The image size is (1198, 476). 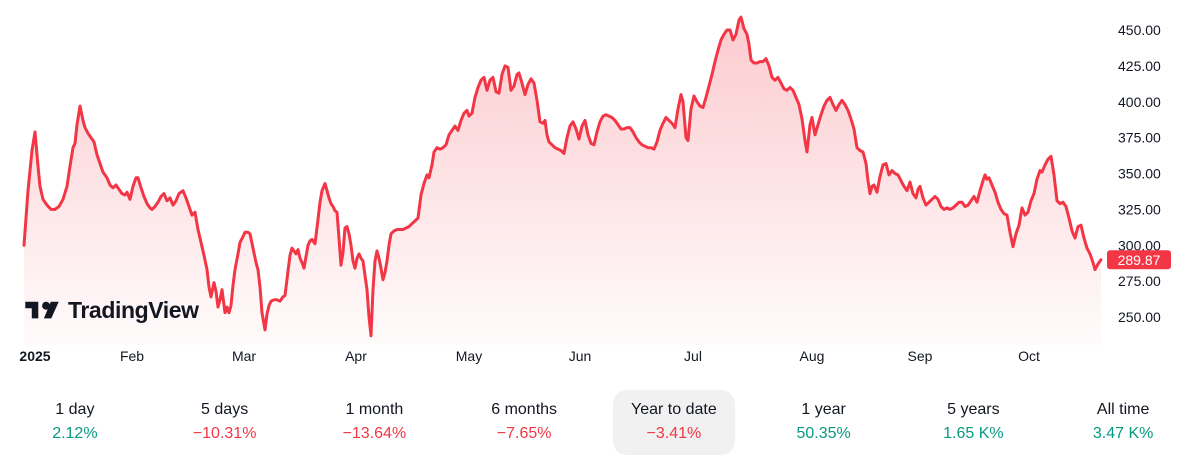 I want to click on range-cell: Year to date −3.41%, so click(x=674, y=422).